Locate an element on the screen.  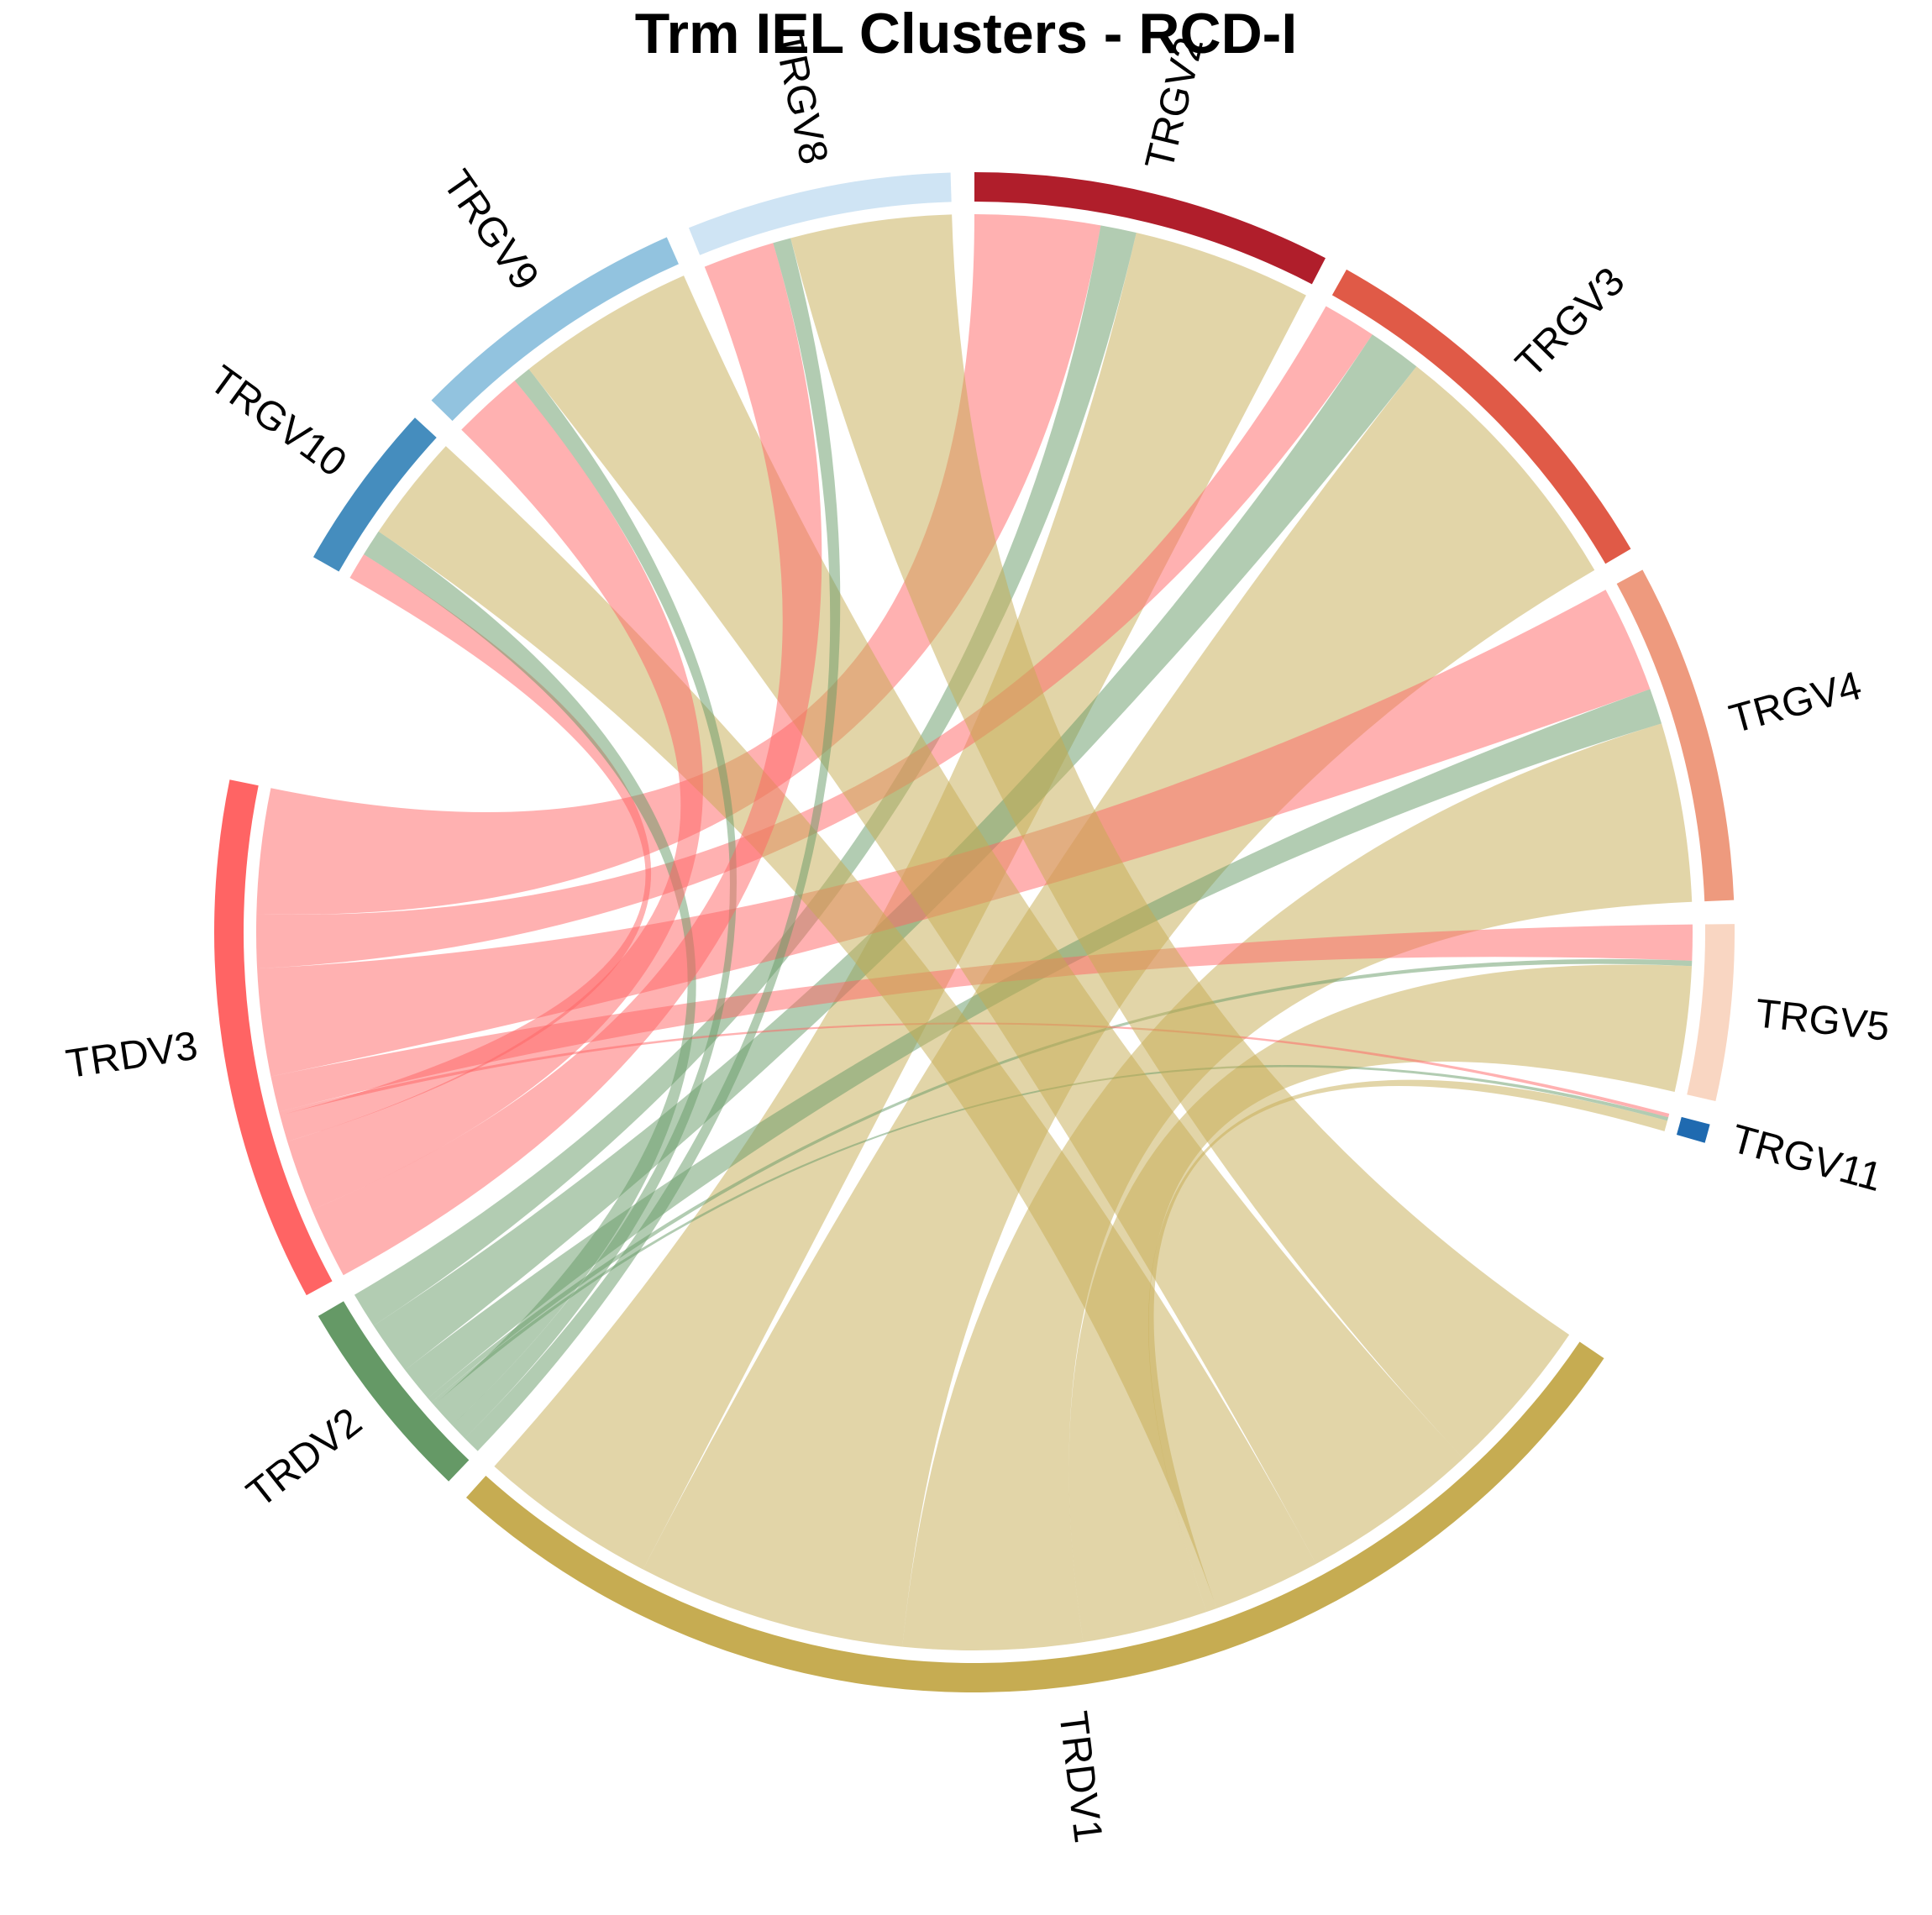
sector-track-trgv8 is located at coordinates (820, 213).